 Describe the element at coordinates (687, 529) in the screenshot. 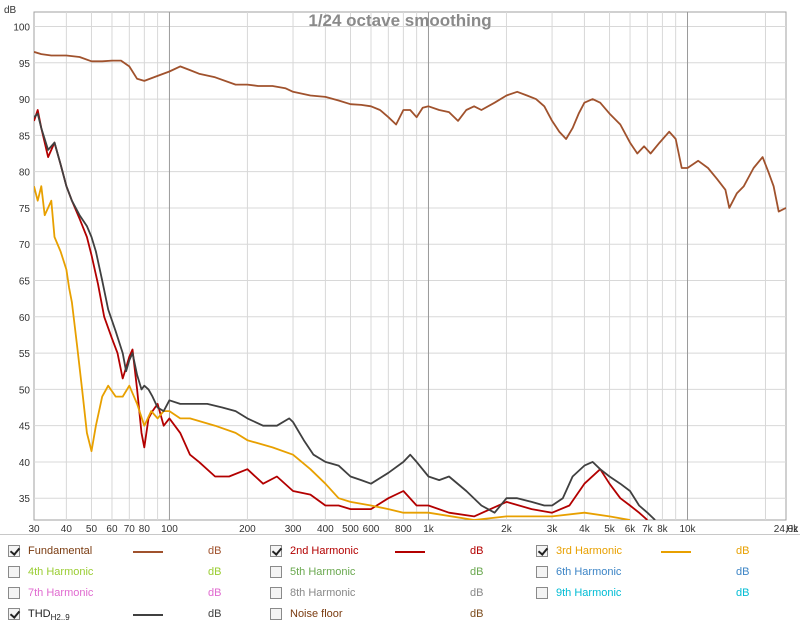

I see `x-tick-label: 10k` at that location.